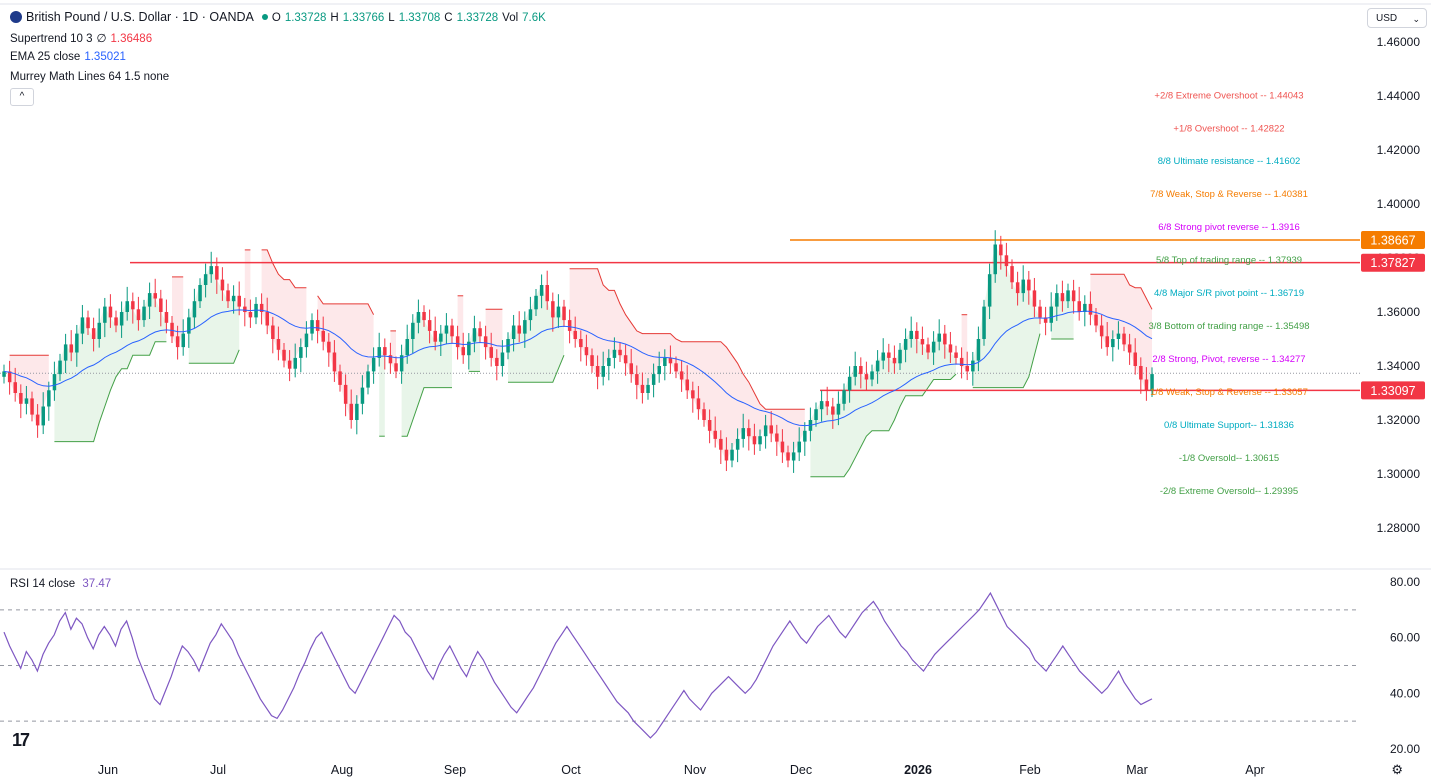  I want to click on supertrend-legend: Supertrend 10 3 ∅ 1.36486, so click(83, 38).